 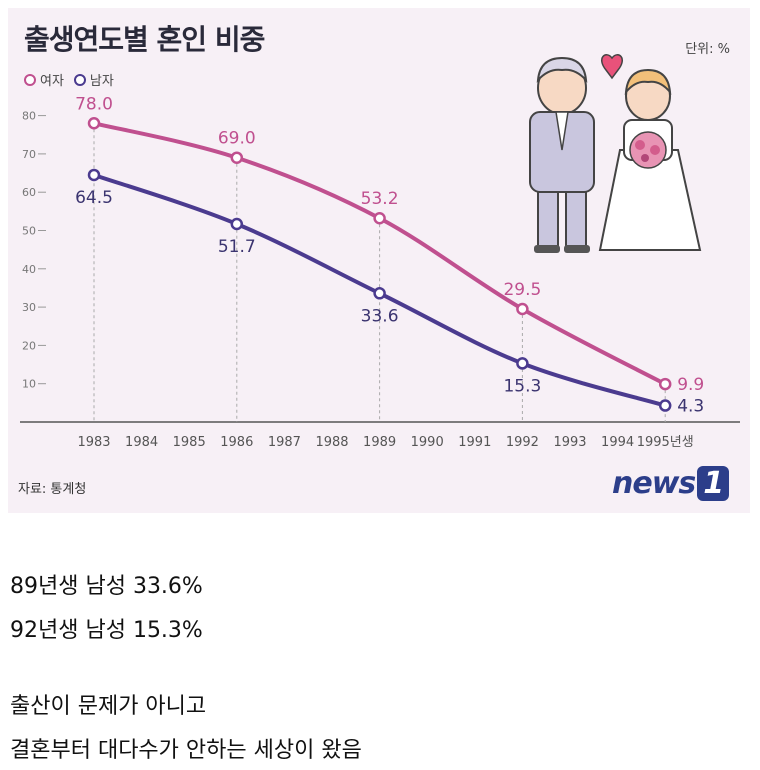 I want to click on x-tick-label: 1989, so click(x=379, y=442).